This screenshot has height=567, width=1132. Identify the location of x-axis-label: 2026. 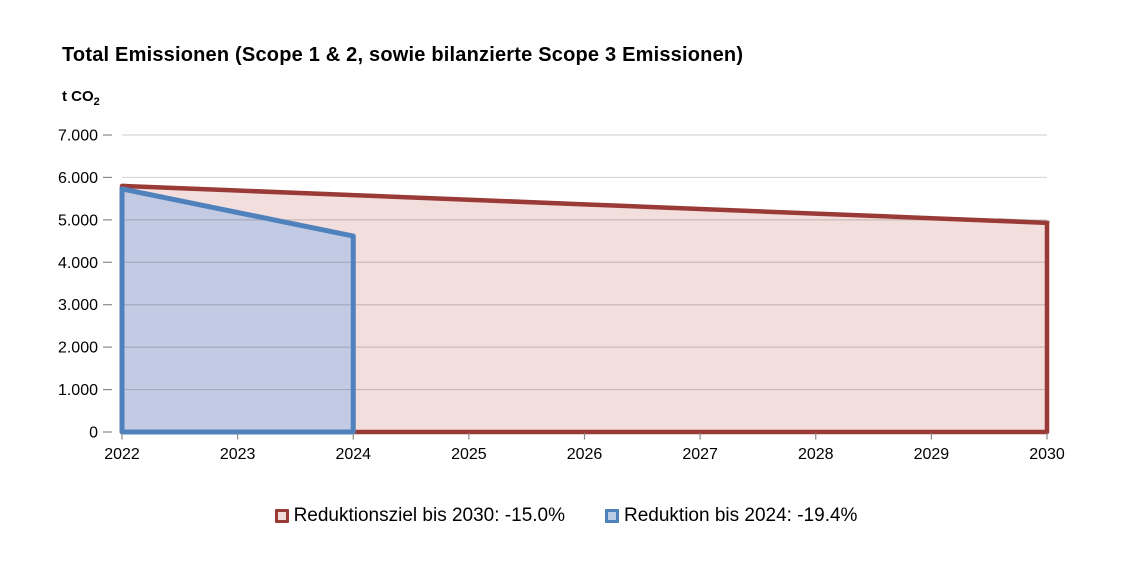
(585, 454).